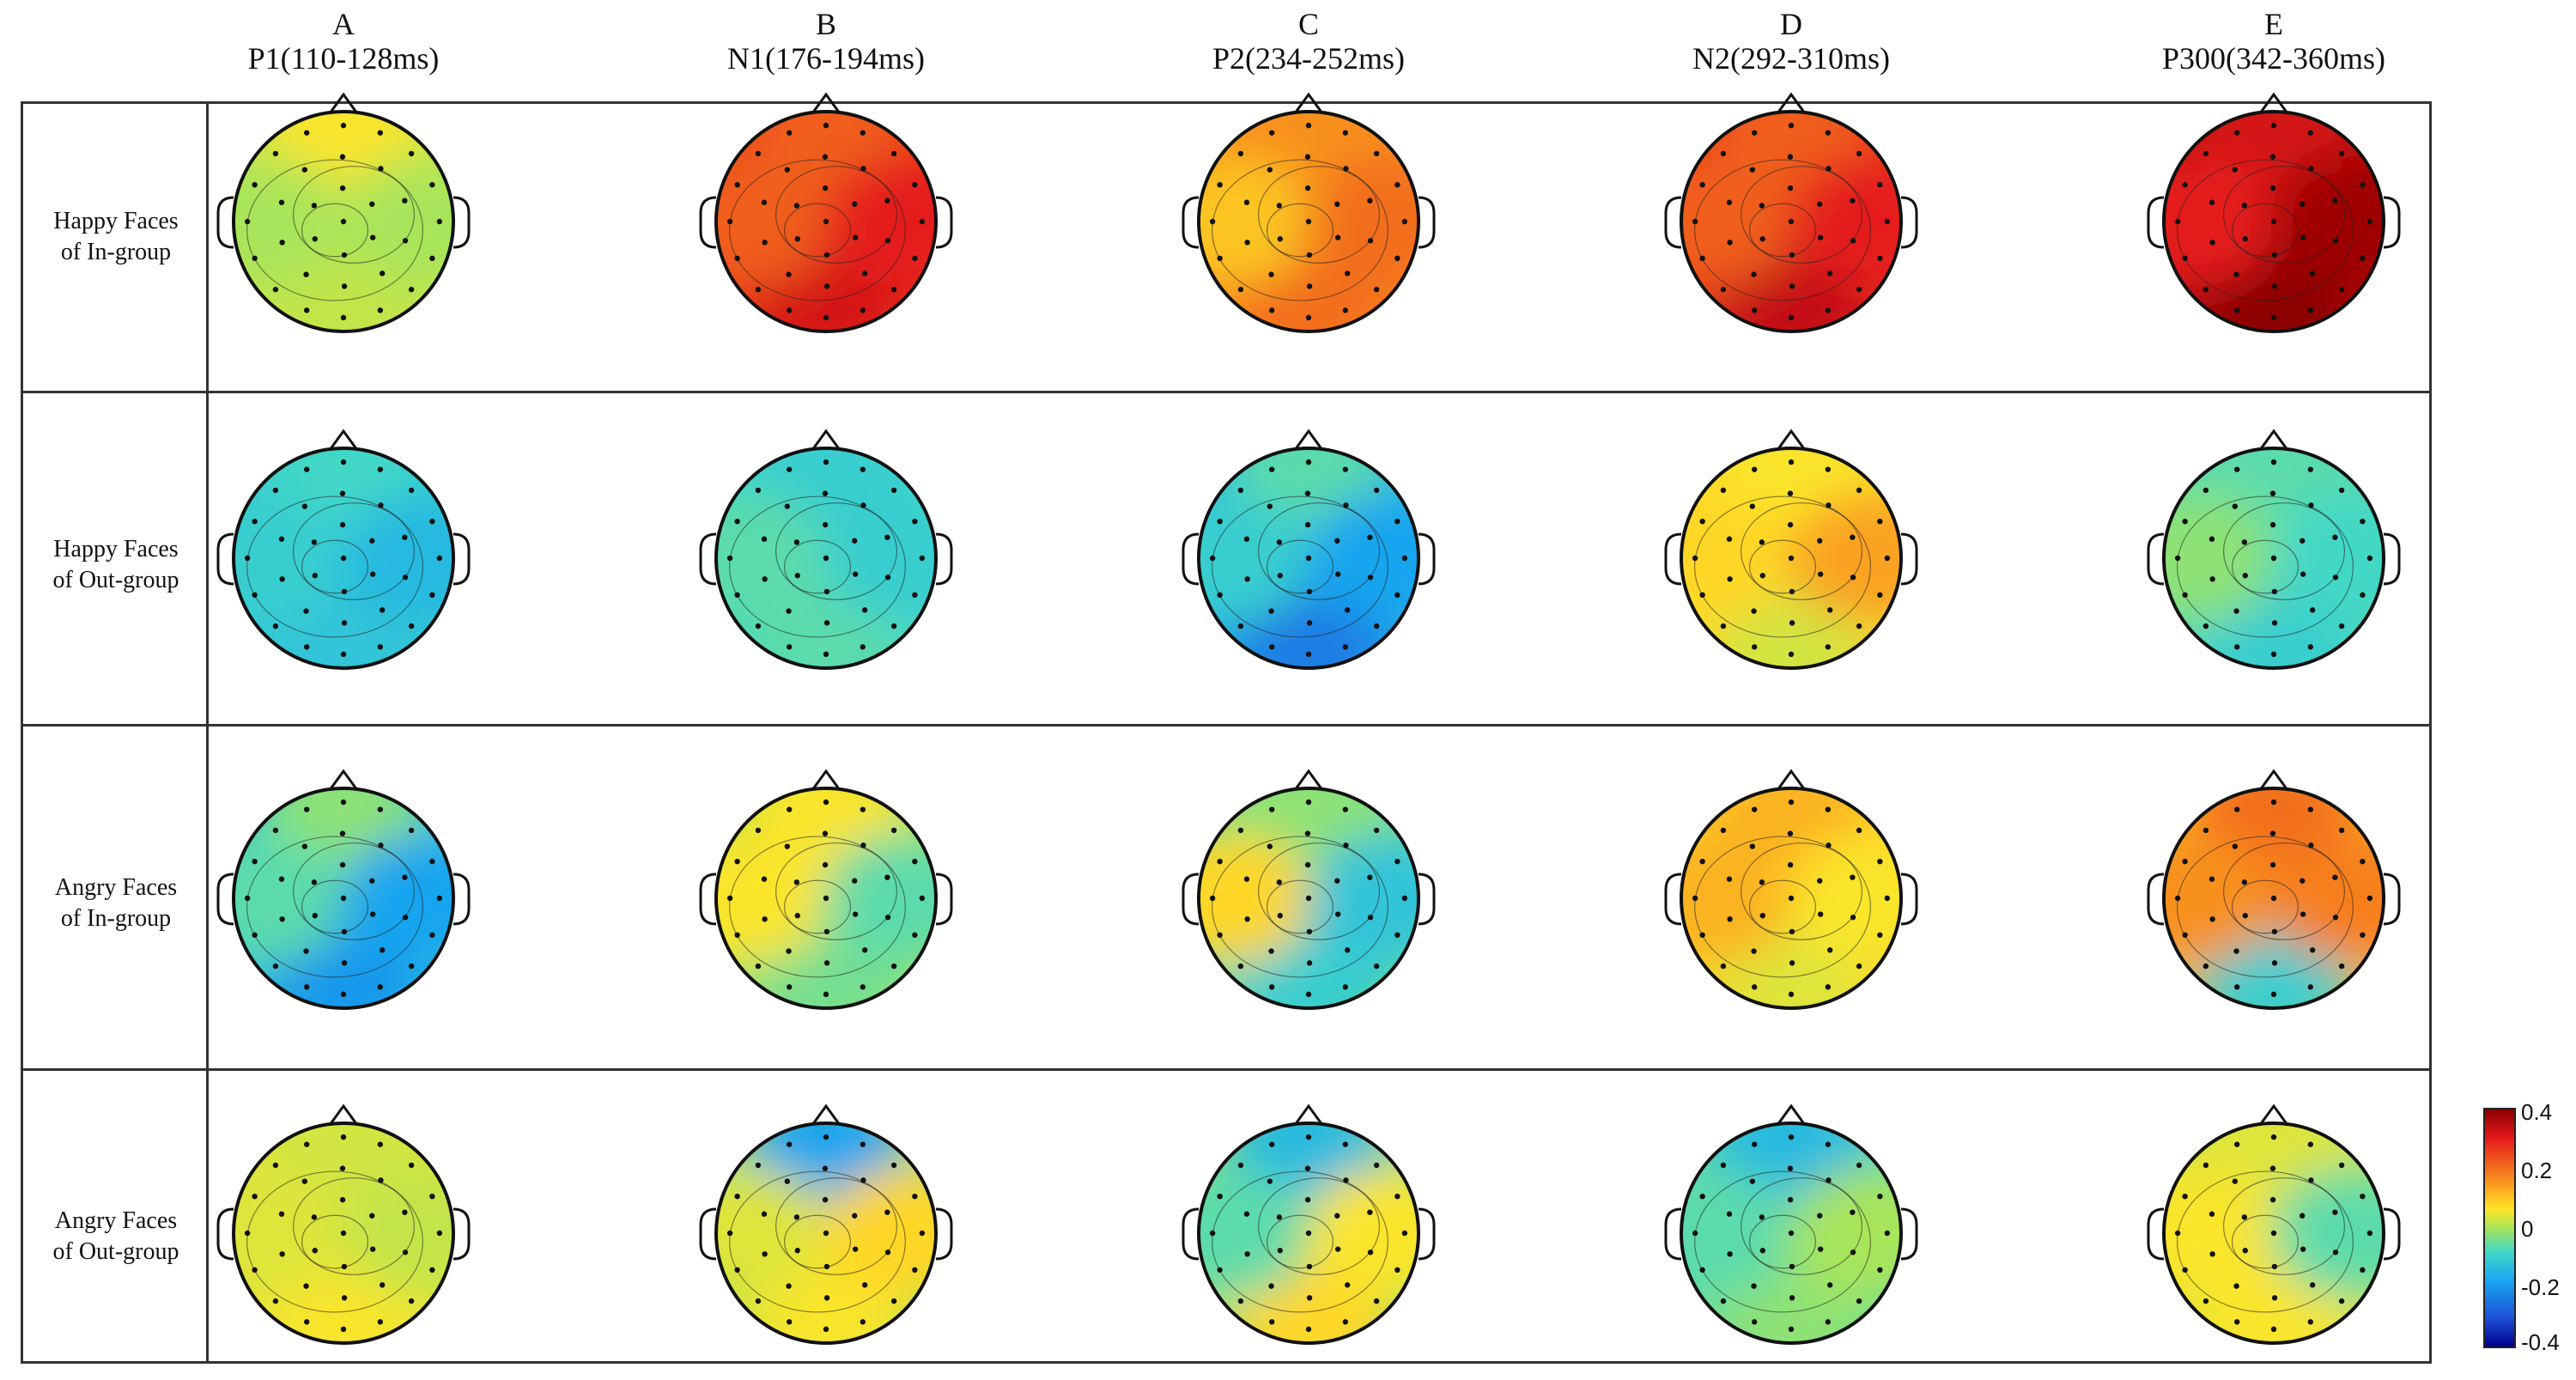 The height and width of the screenshot is (1380, 2576). Describe the element at coordinates (1226, 1069) in the screenshot. I see `row-divider` at that location.